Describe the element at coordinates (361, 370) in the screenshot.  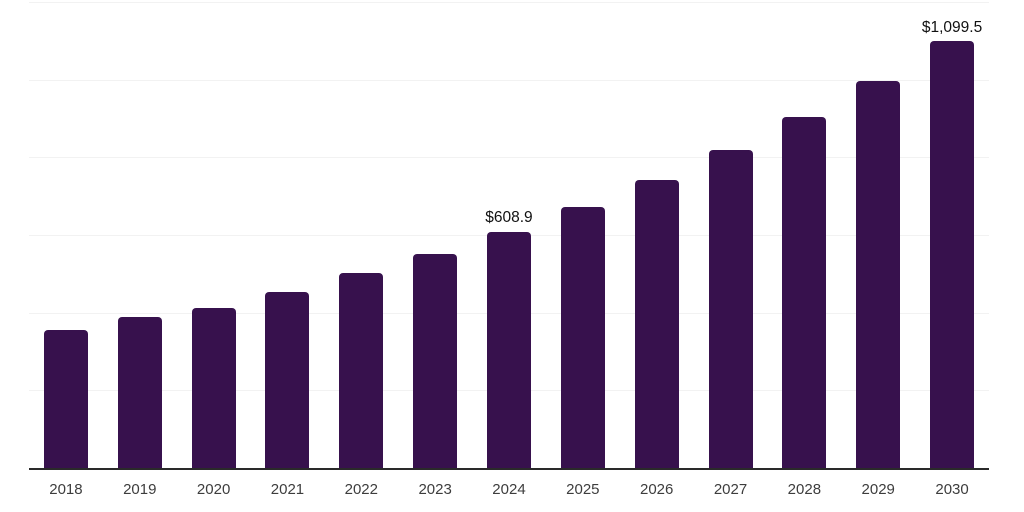
I see `bar-2022` at that location.